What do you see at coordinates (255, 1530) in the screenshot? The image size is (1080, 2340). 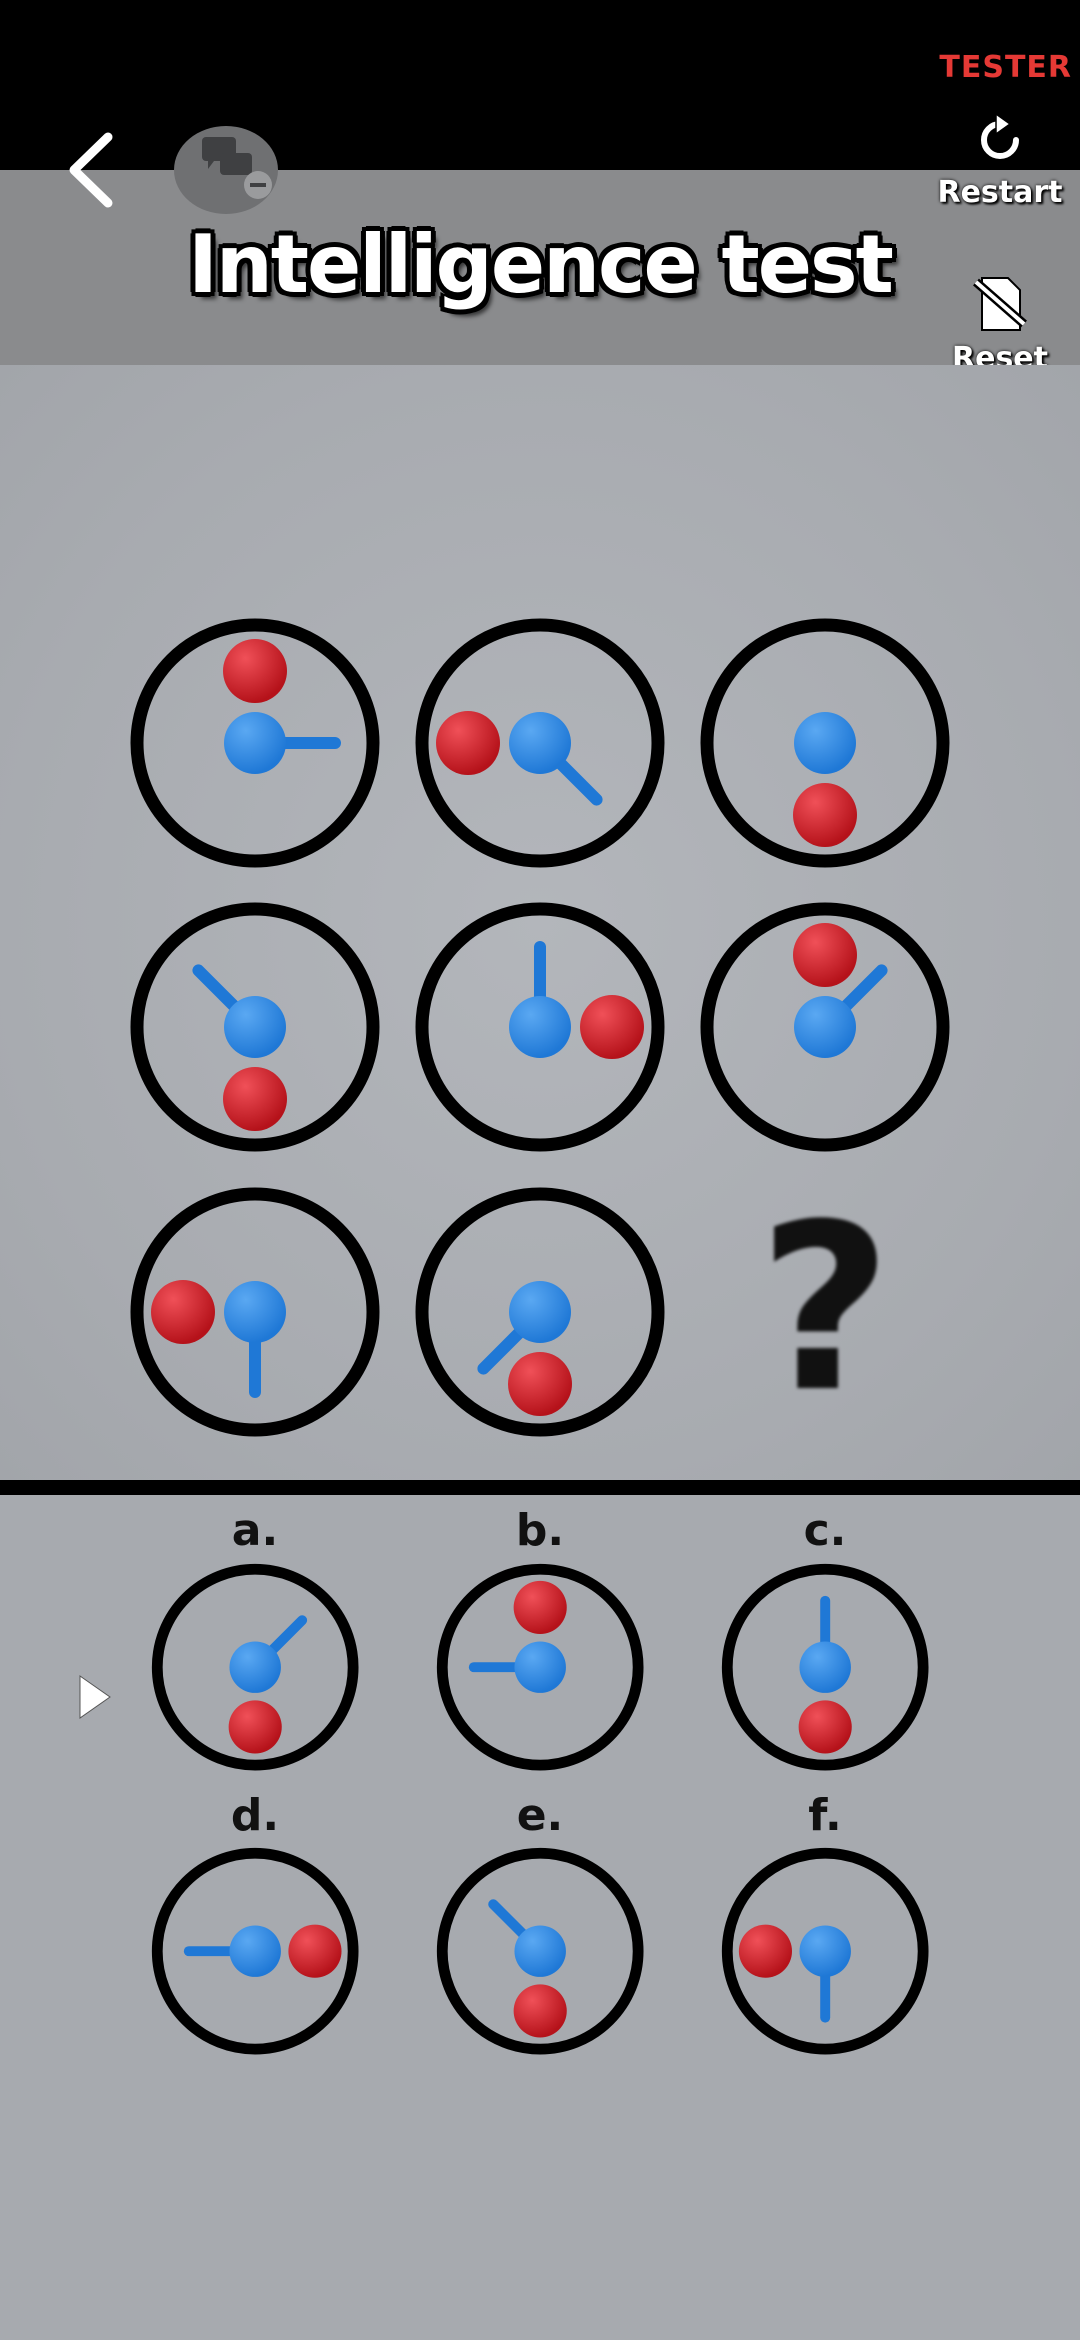 I see `option-label: a.` at bounding box center [255, 1530].